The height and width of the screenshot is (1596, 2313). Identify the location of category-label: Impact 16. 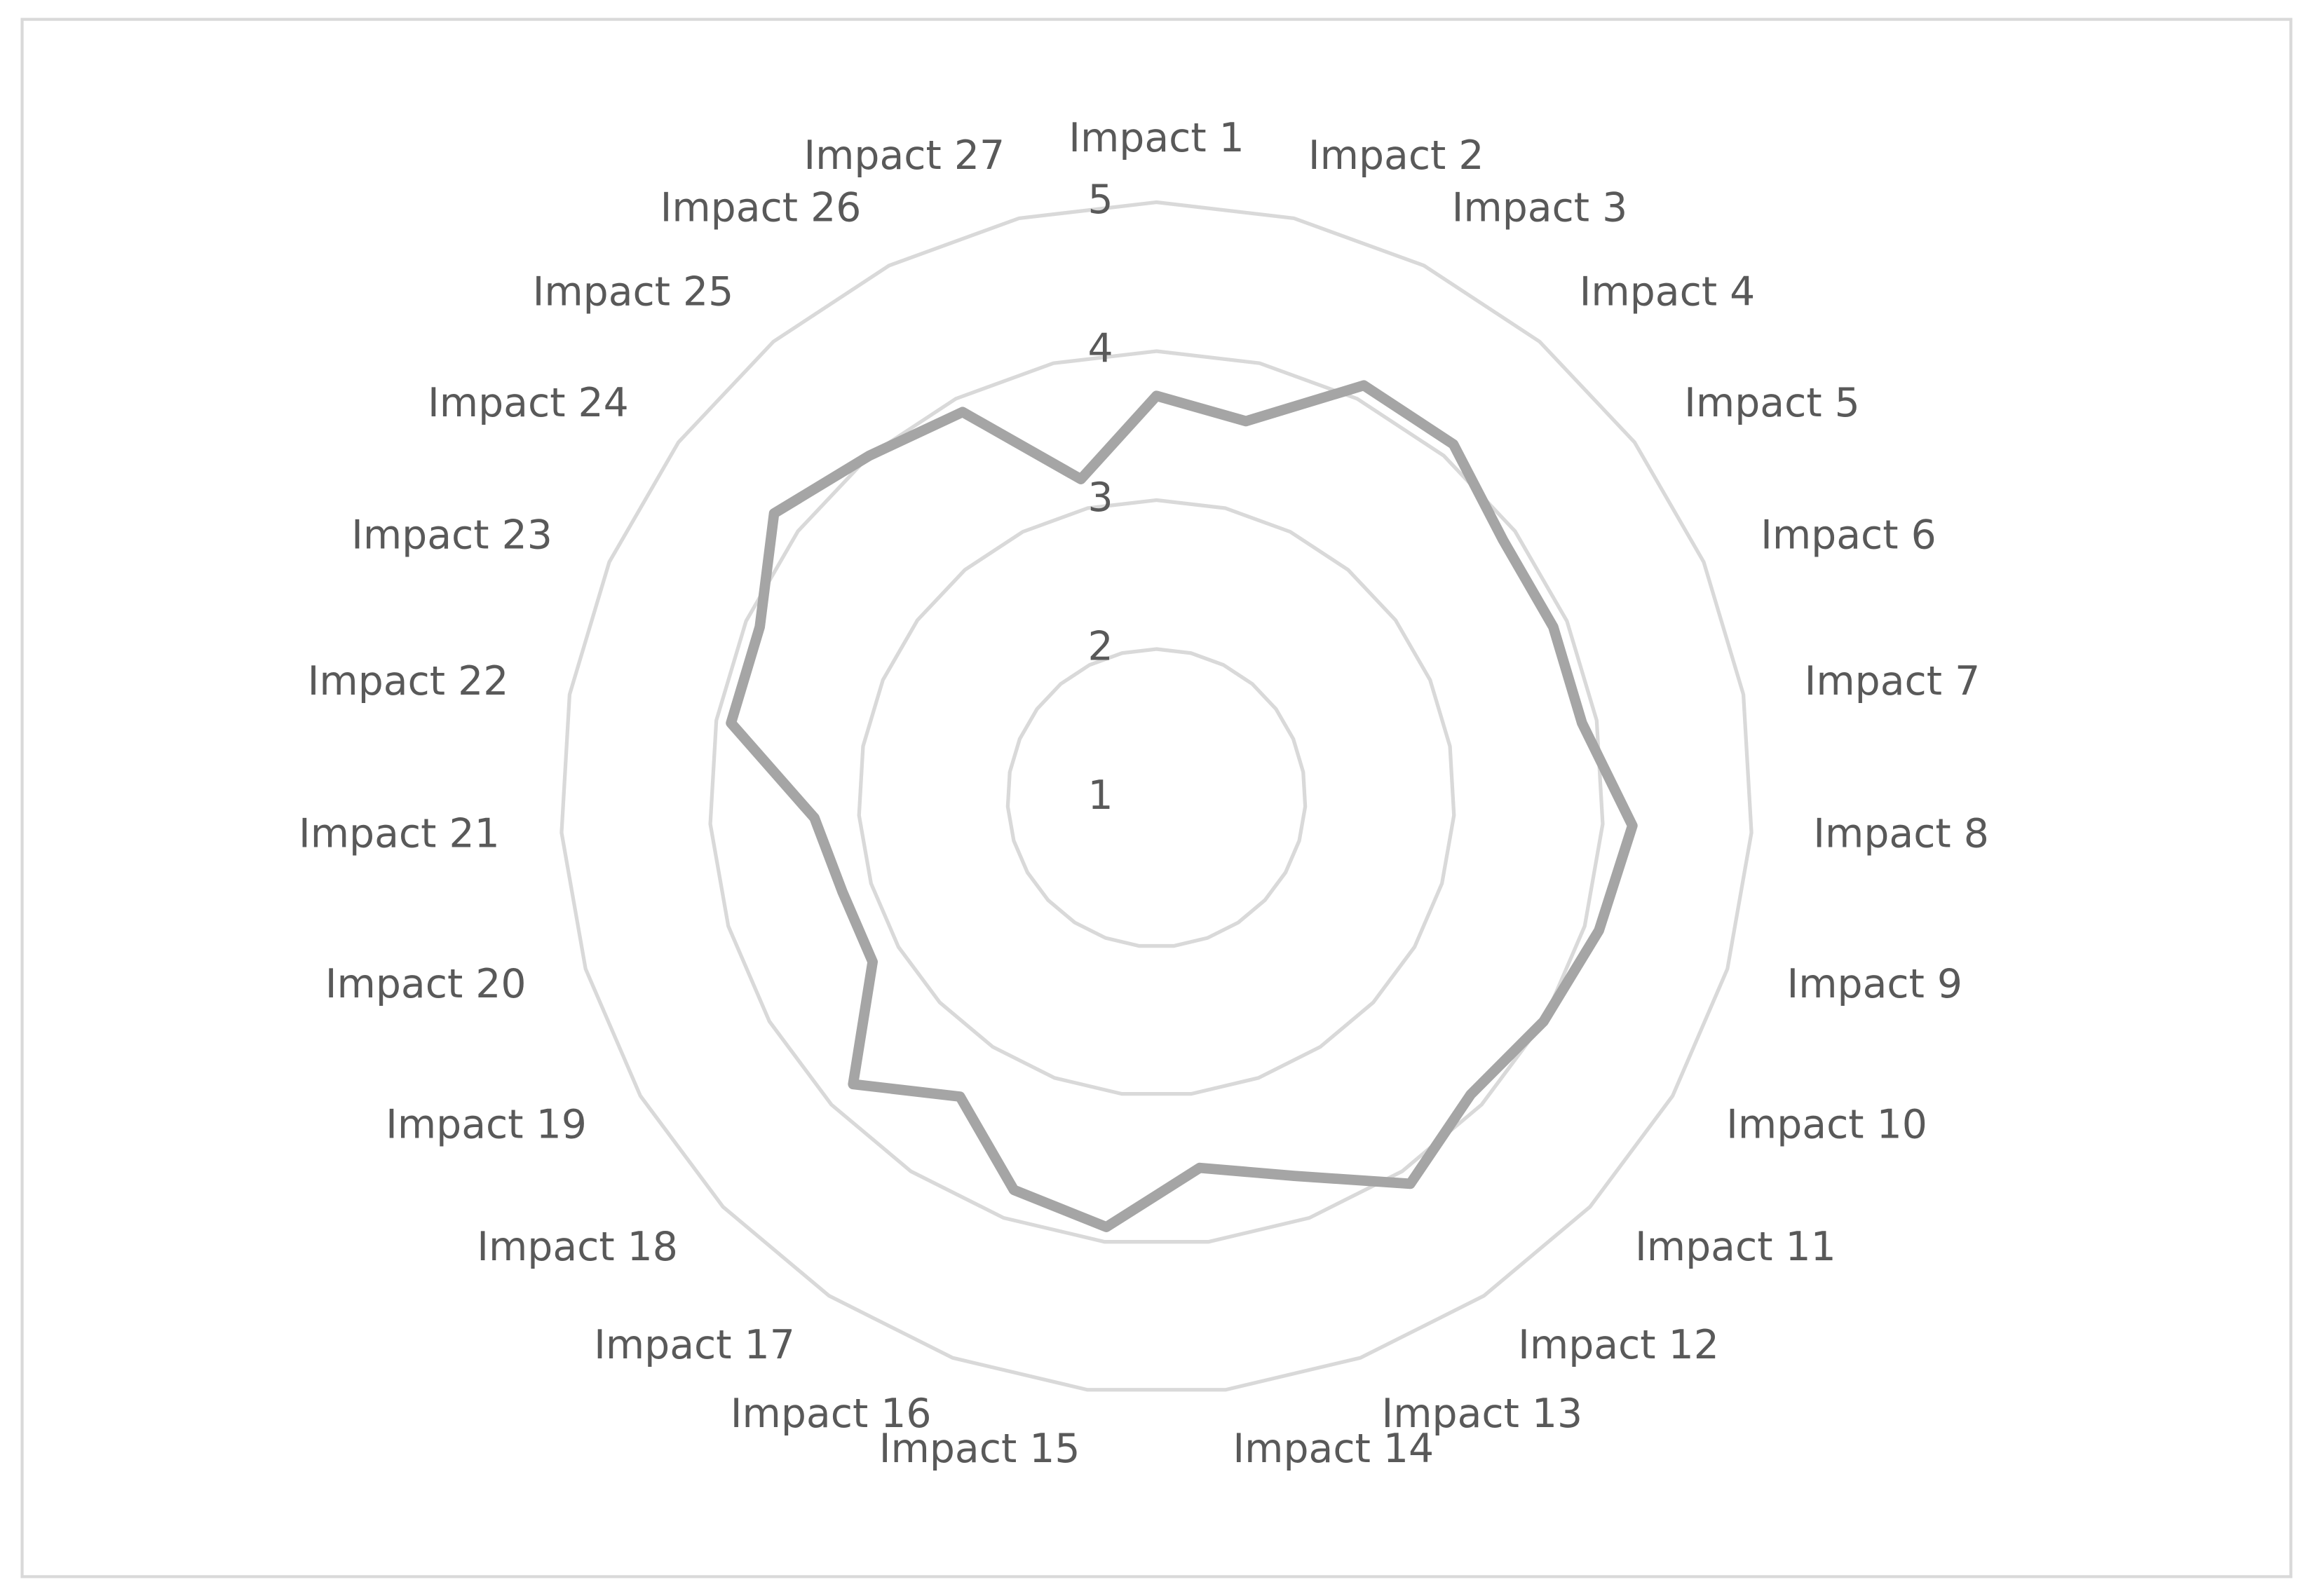
(831, 1414).